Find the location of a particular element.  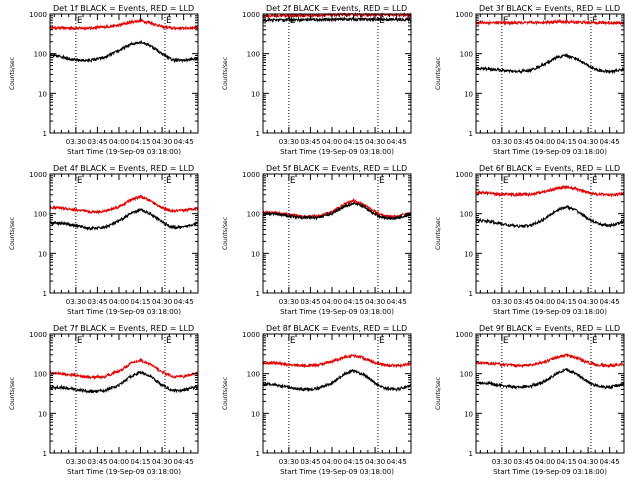

panel-title: Det 4f BLACK = Events, RED = LLD is located at coordinates (123, 168).